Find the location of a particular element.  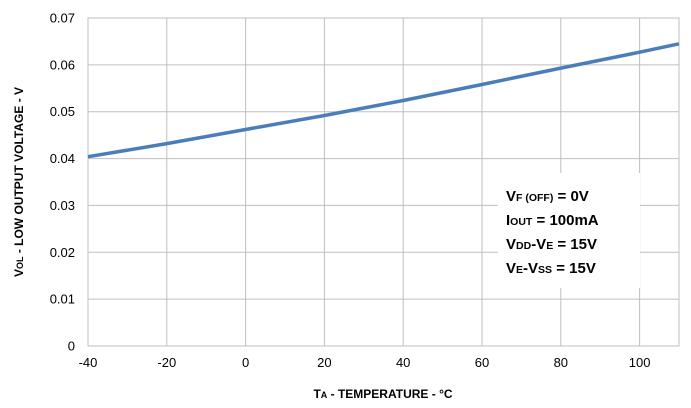

x-tick-label: -40 is located at coordinates (88, 362).